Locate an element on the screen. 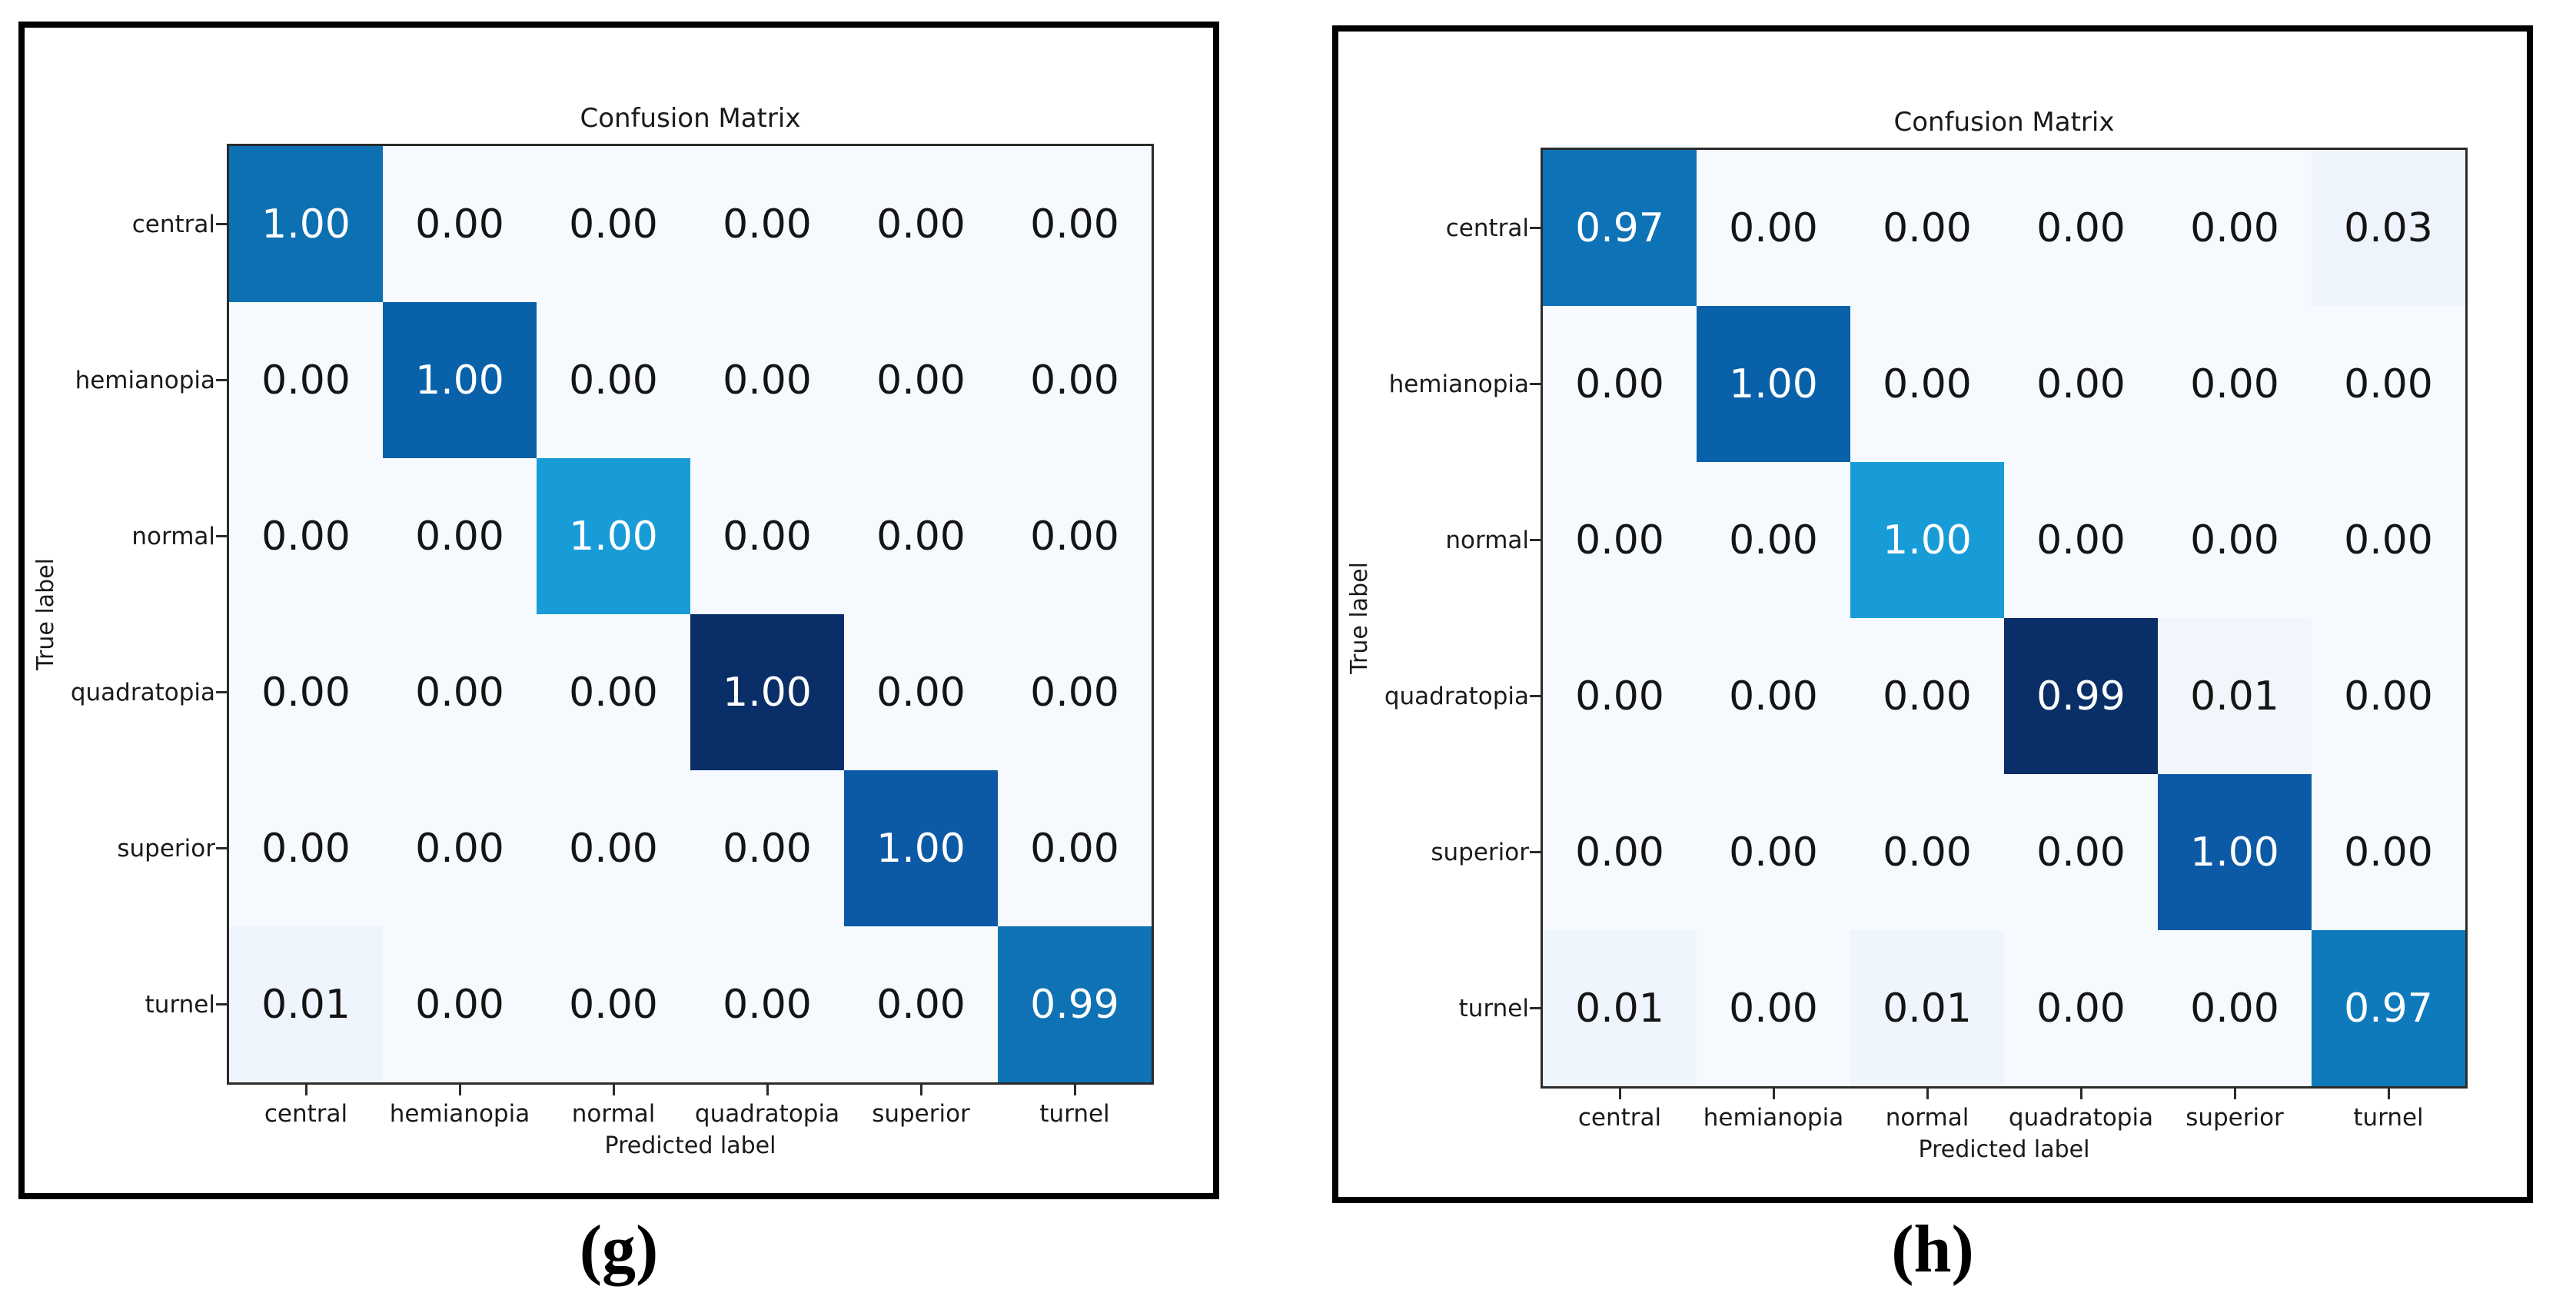 This screenshot has height=1303, width=2576. x-tick-label-central: central is located at coordinates (1620, 1118).